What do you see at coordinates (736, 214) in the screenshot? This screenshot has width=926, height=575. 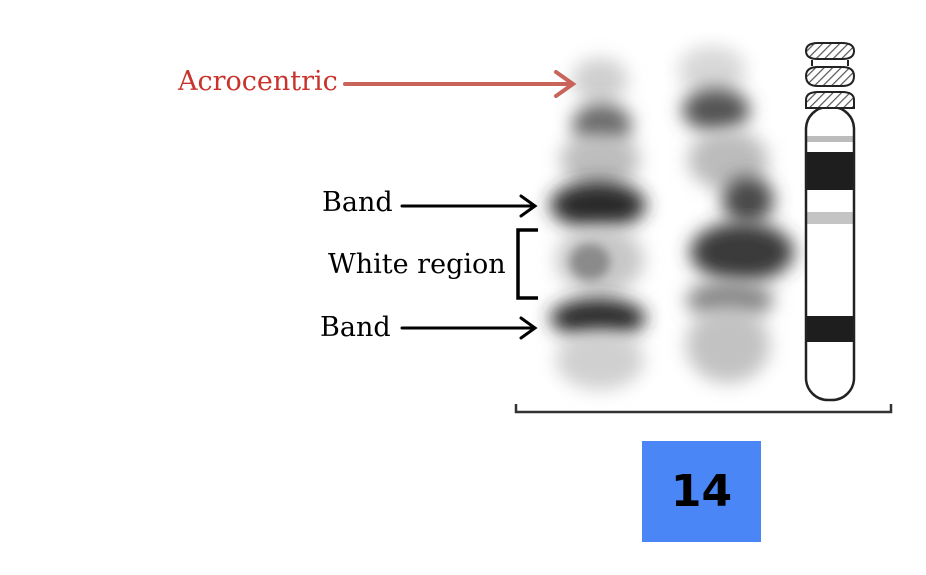 I see `chromosome-right` at bounding box center [736, 214].